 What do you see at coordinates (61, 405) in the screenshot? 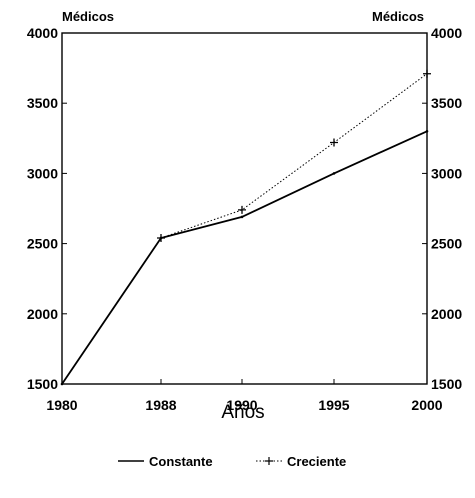
I see `x-tick-label: 1980` at bounding box center [61, 405].